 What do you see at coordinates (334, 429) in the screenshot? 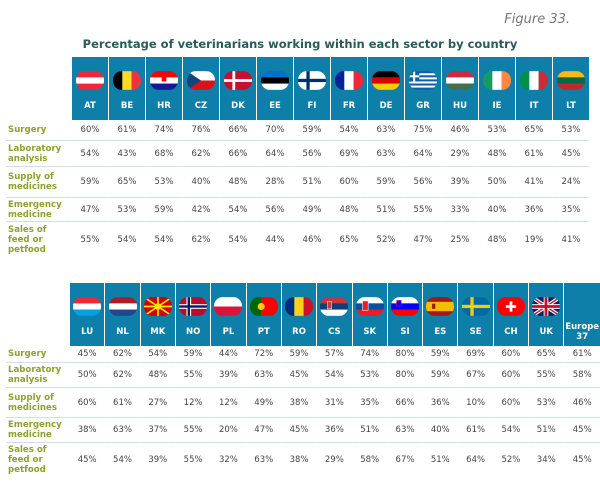
I see `value-cell: 36%` at bounding box center [334, 429].